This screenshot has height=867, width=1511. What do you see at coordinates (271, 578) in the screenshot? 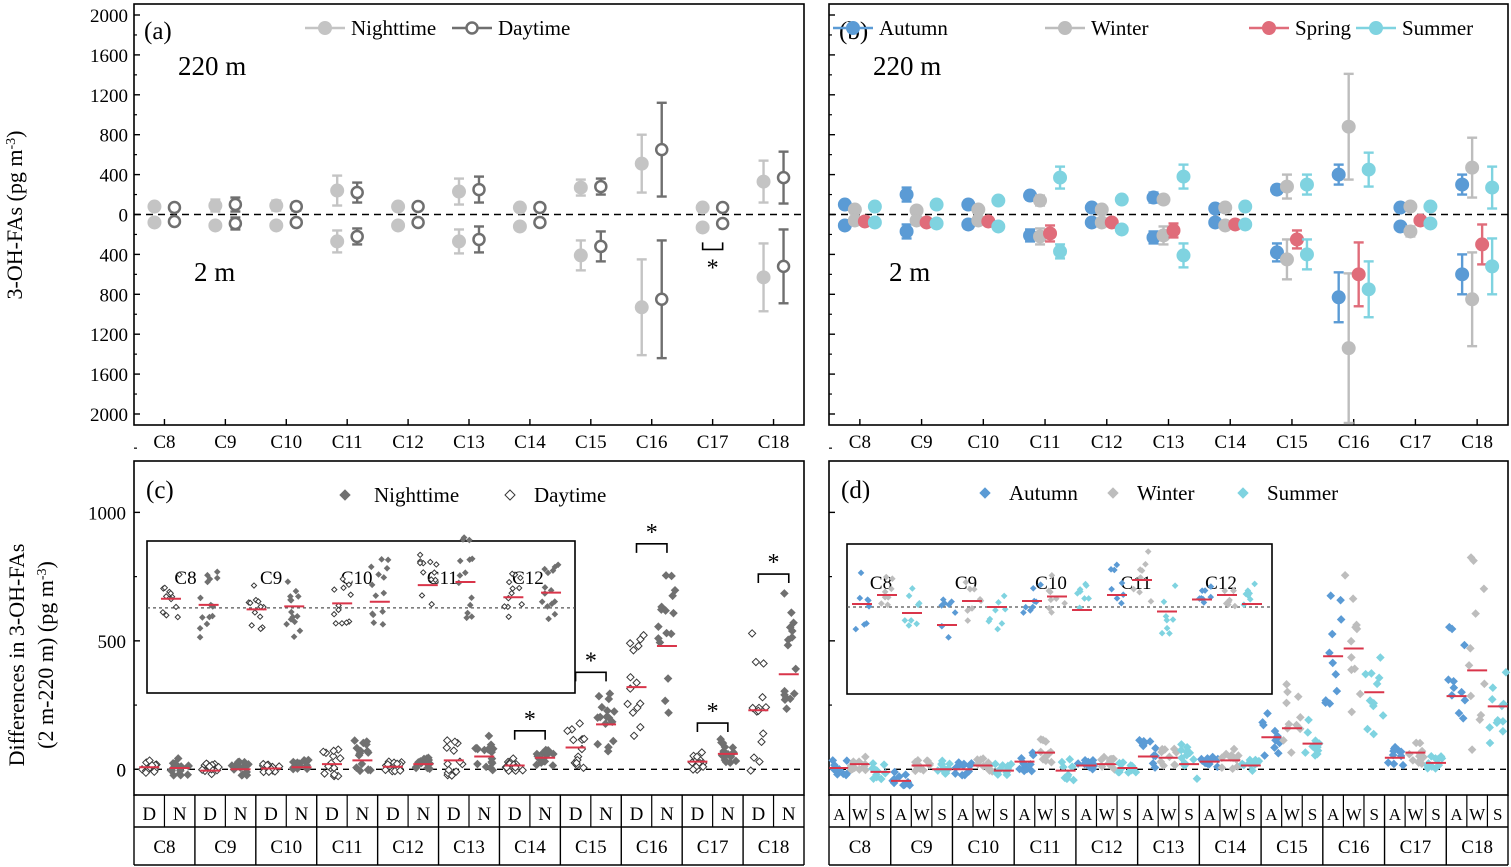
I see `inset-category-label: C9` at bounding box center [271, 578].